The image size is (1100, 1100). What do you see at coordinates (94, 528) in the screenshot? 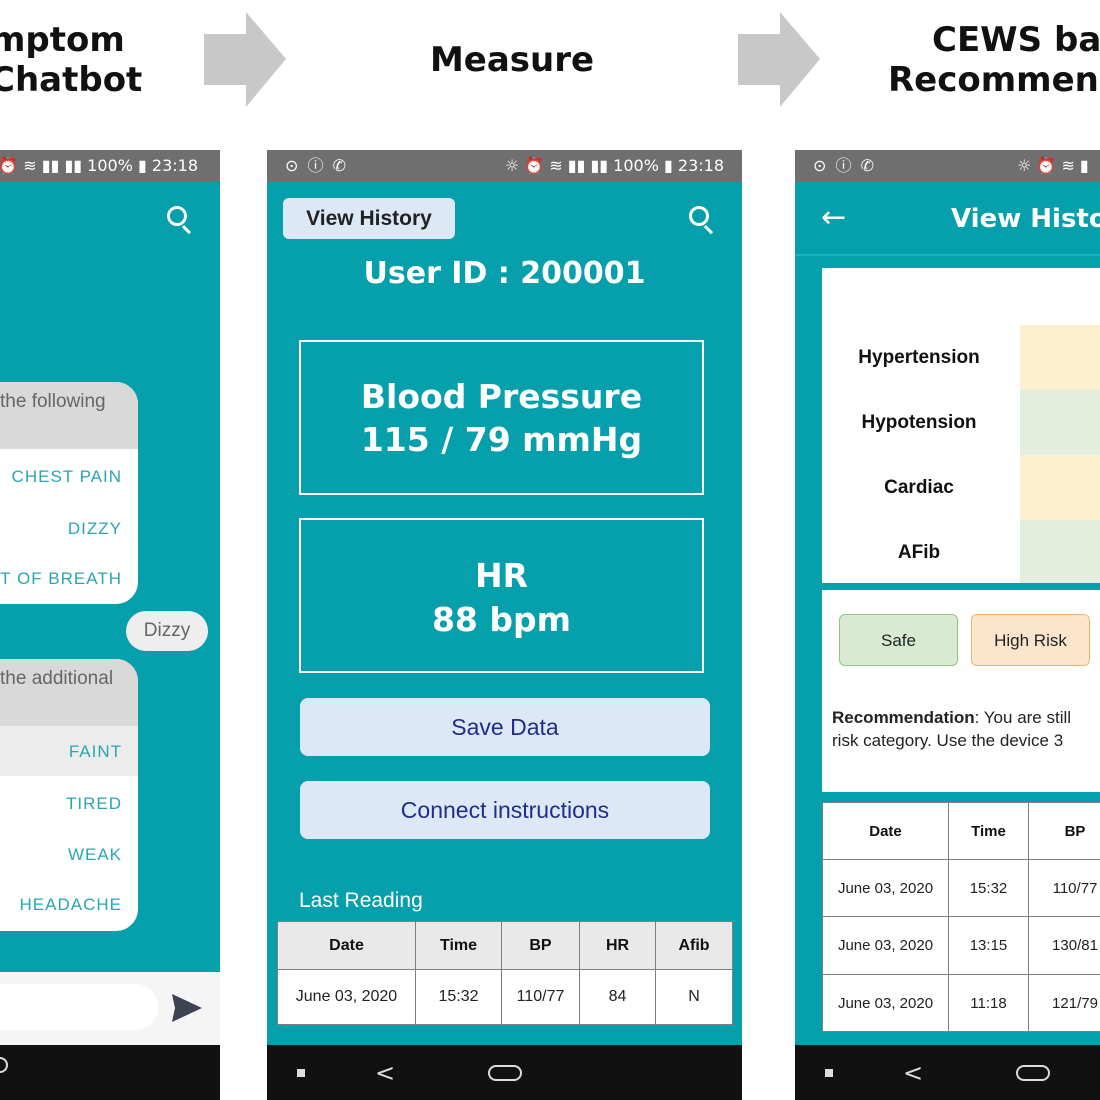
I see `option-dizzy: DIZZY` at bounding box center [94, 528].